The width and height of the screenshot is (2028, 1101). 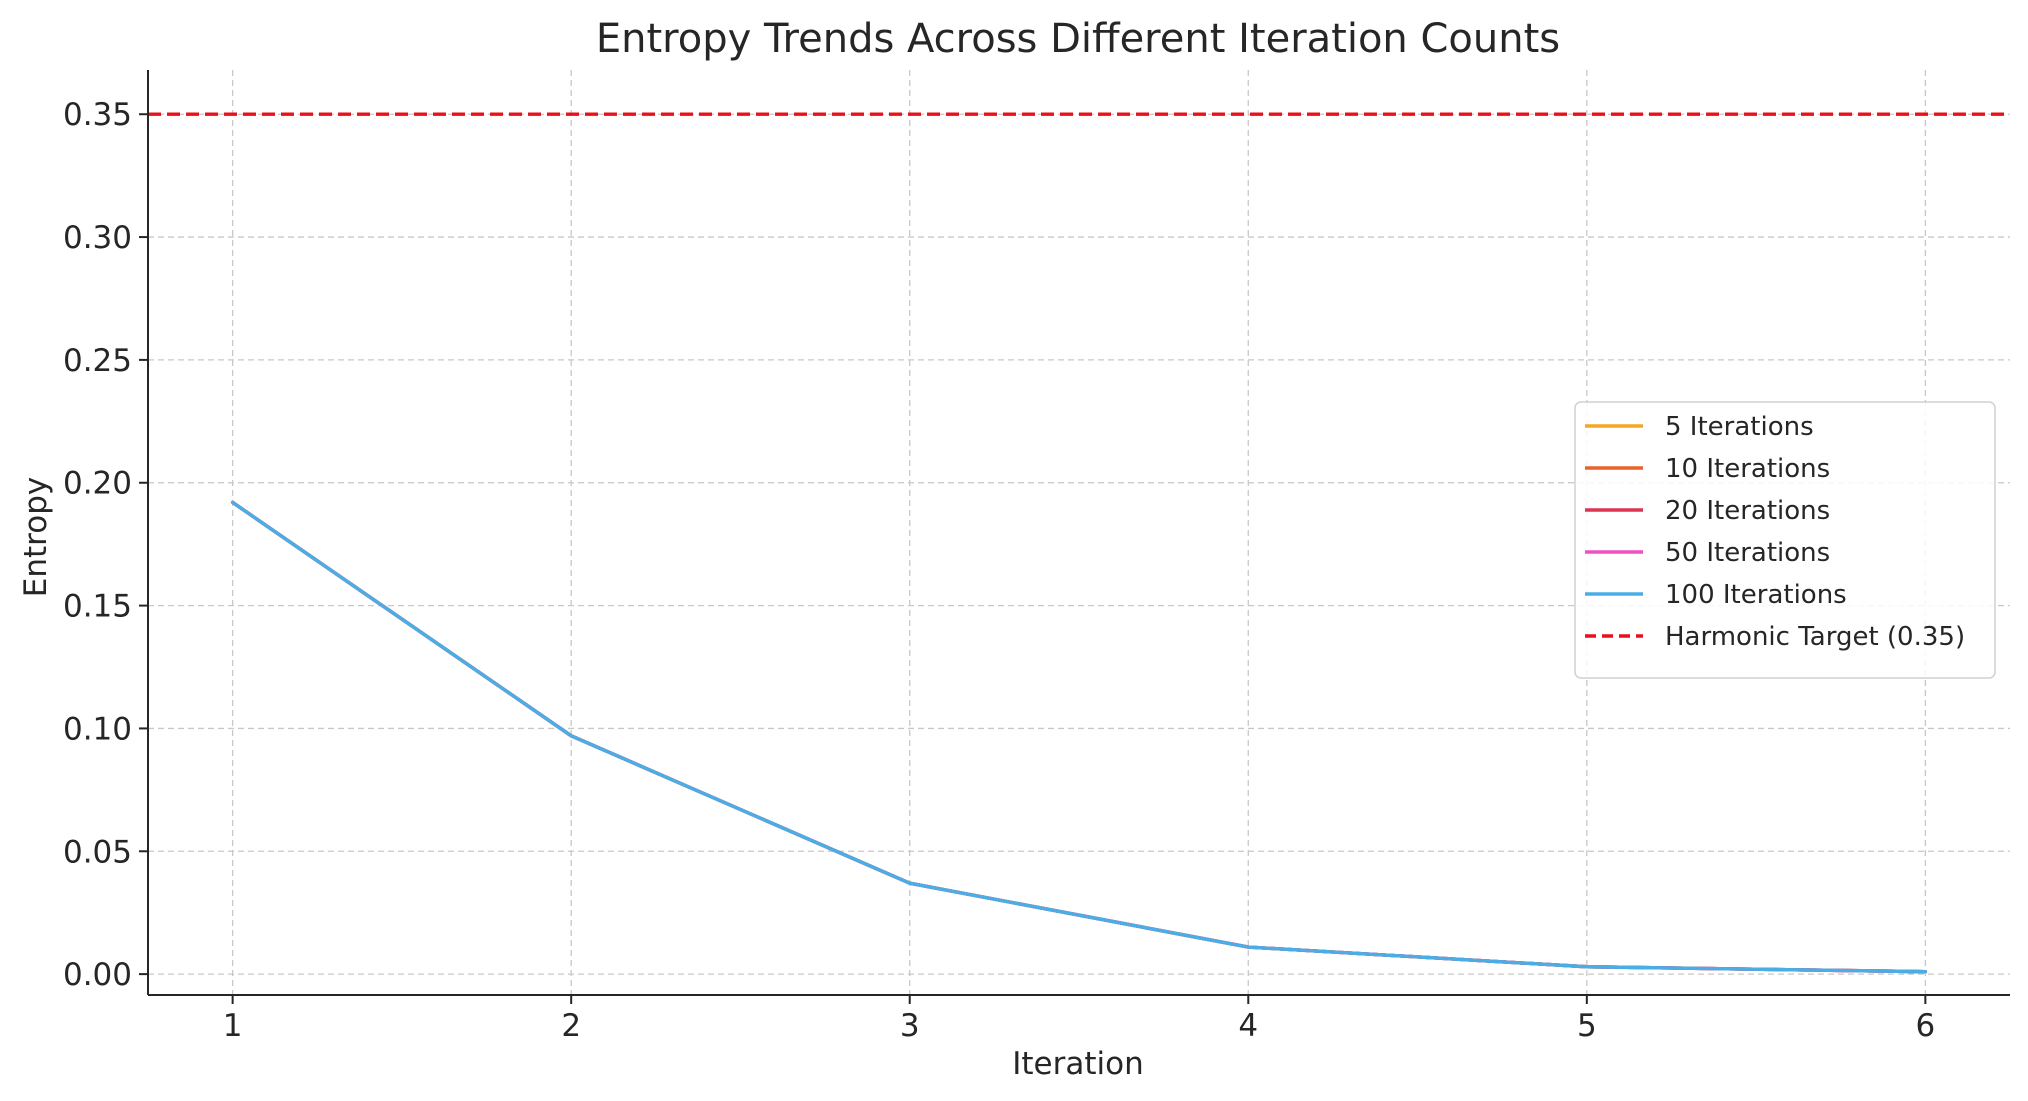 I want to click on x-axis-label: Iteration, so click(x=1078, y=1064).